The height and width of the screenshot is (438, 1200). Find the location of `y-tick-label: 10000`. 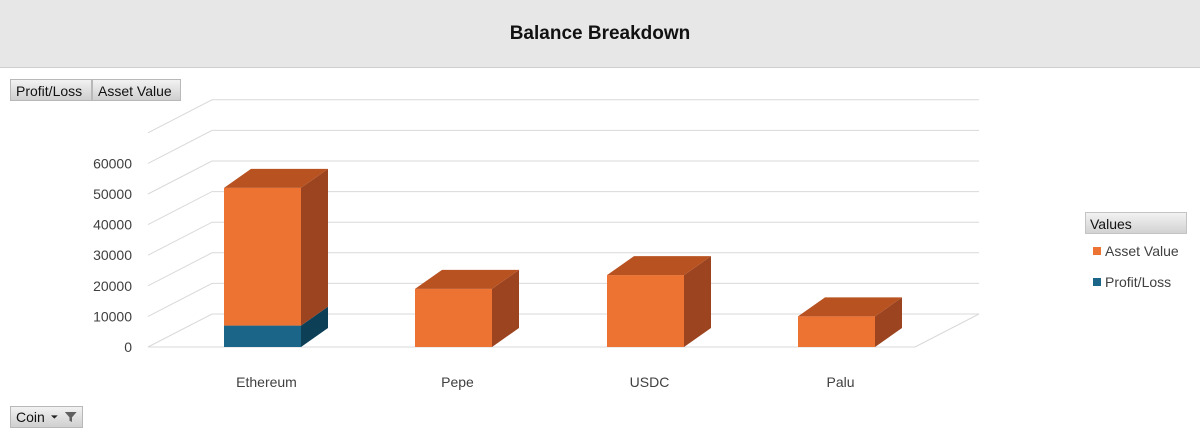

y-tick-label: 10000 is located at coordinates (112, 316).